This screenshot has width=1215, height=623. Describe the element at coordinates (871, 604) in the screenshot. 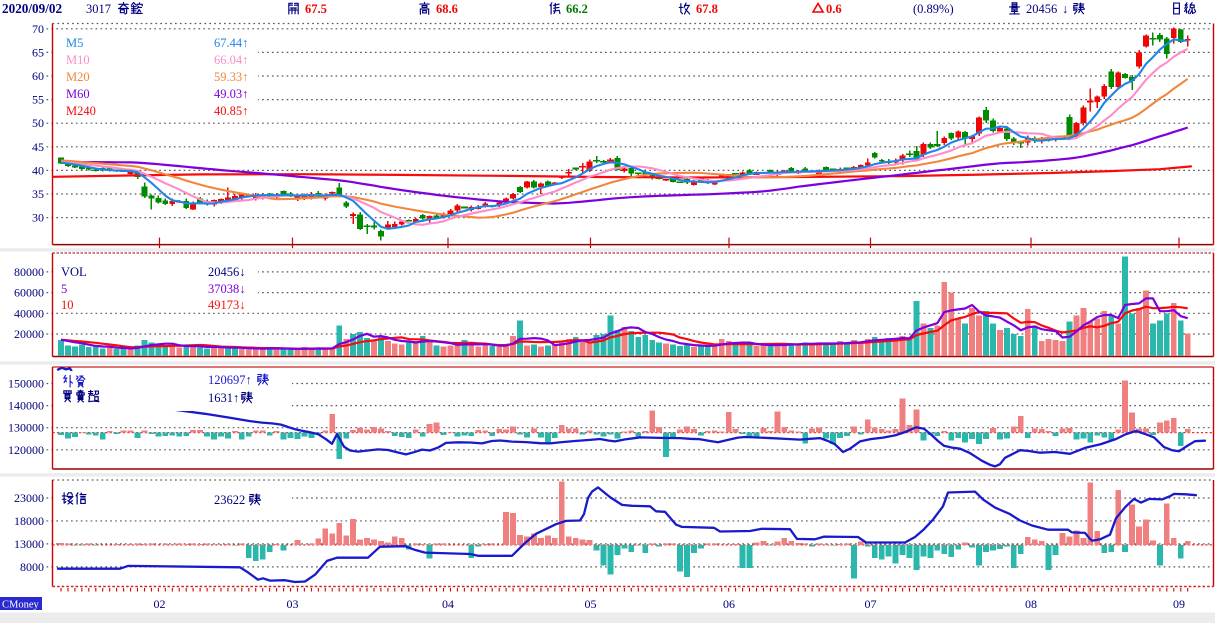

I see `svg-text: 07` at that location.